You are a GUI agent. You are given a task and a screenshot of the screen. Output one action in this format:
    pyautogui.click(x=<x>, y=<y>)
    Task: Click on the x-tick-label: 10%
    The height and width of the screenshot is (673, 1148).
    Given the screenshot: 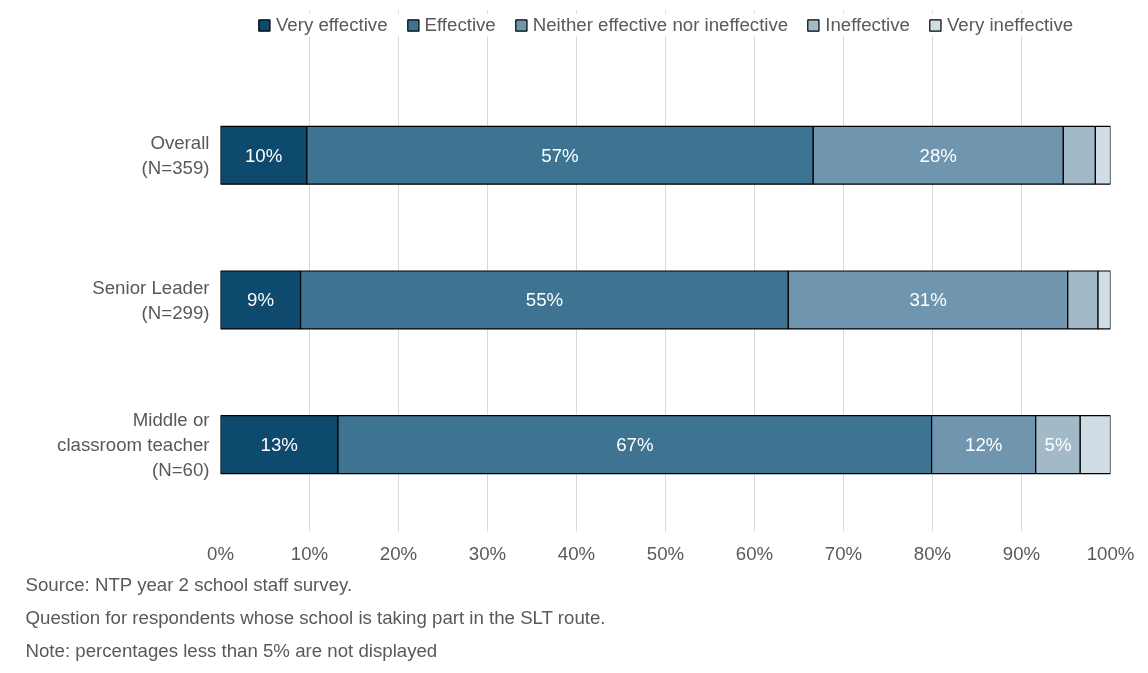 What is the action you would take?
    pyautogui.click(x=309, y=553)
    